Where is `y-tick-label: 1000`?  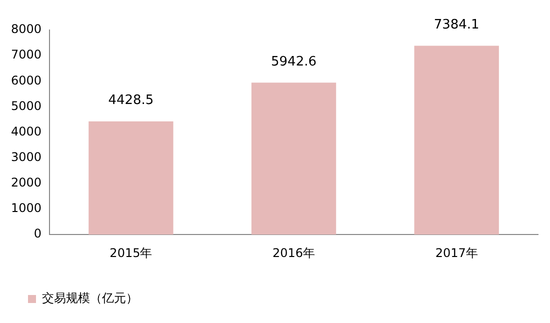 y-tick-label: 1000 is located at coordinates (26, 208).